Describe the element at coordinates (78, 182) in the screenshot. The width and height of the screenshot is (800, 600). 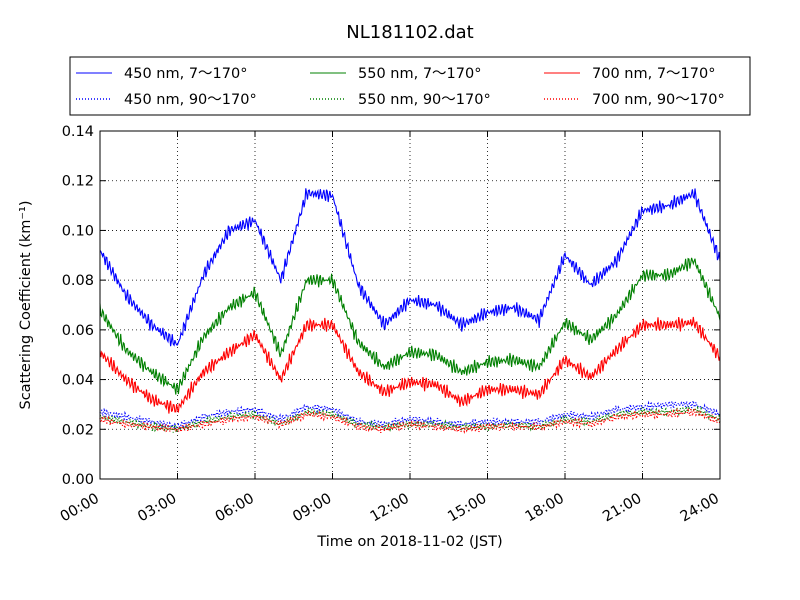
I see `y-tick-label: 0.12` at that location.